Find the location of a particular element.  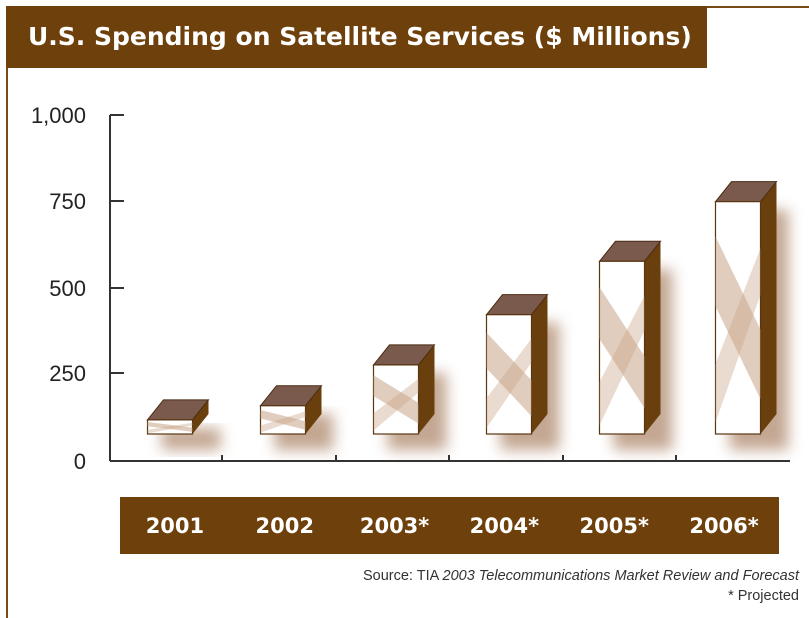

x-axis-category-bar: 2001 2002 2003* 2004* 2005* 2006* is located at coordinates (449, 525).